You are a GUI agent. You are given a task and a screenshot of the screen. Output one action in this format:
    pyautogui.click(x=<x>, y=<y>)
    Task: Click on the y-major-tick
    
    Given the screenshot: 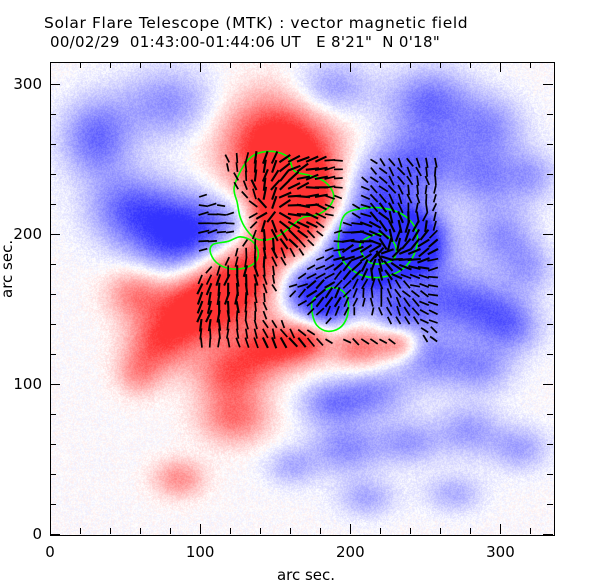 What is the action you would take?
    pyautogui.click(x=55, y=384)
    